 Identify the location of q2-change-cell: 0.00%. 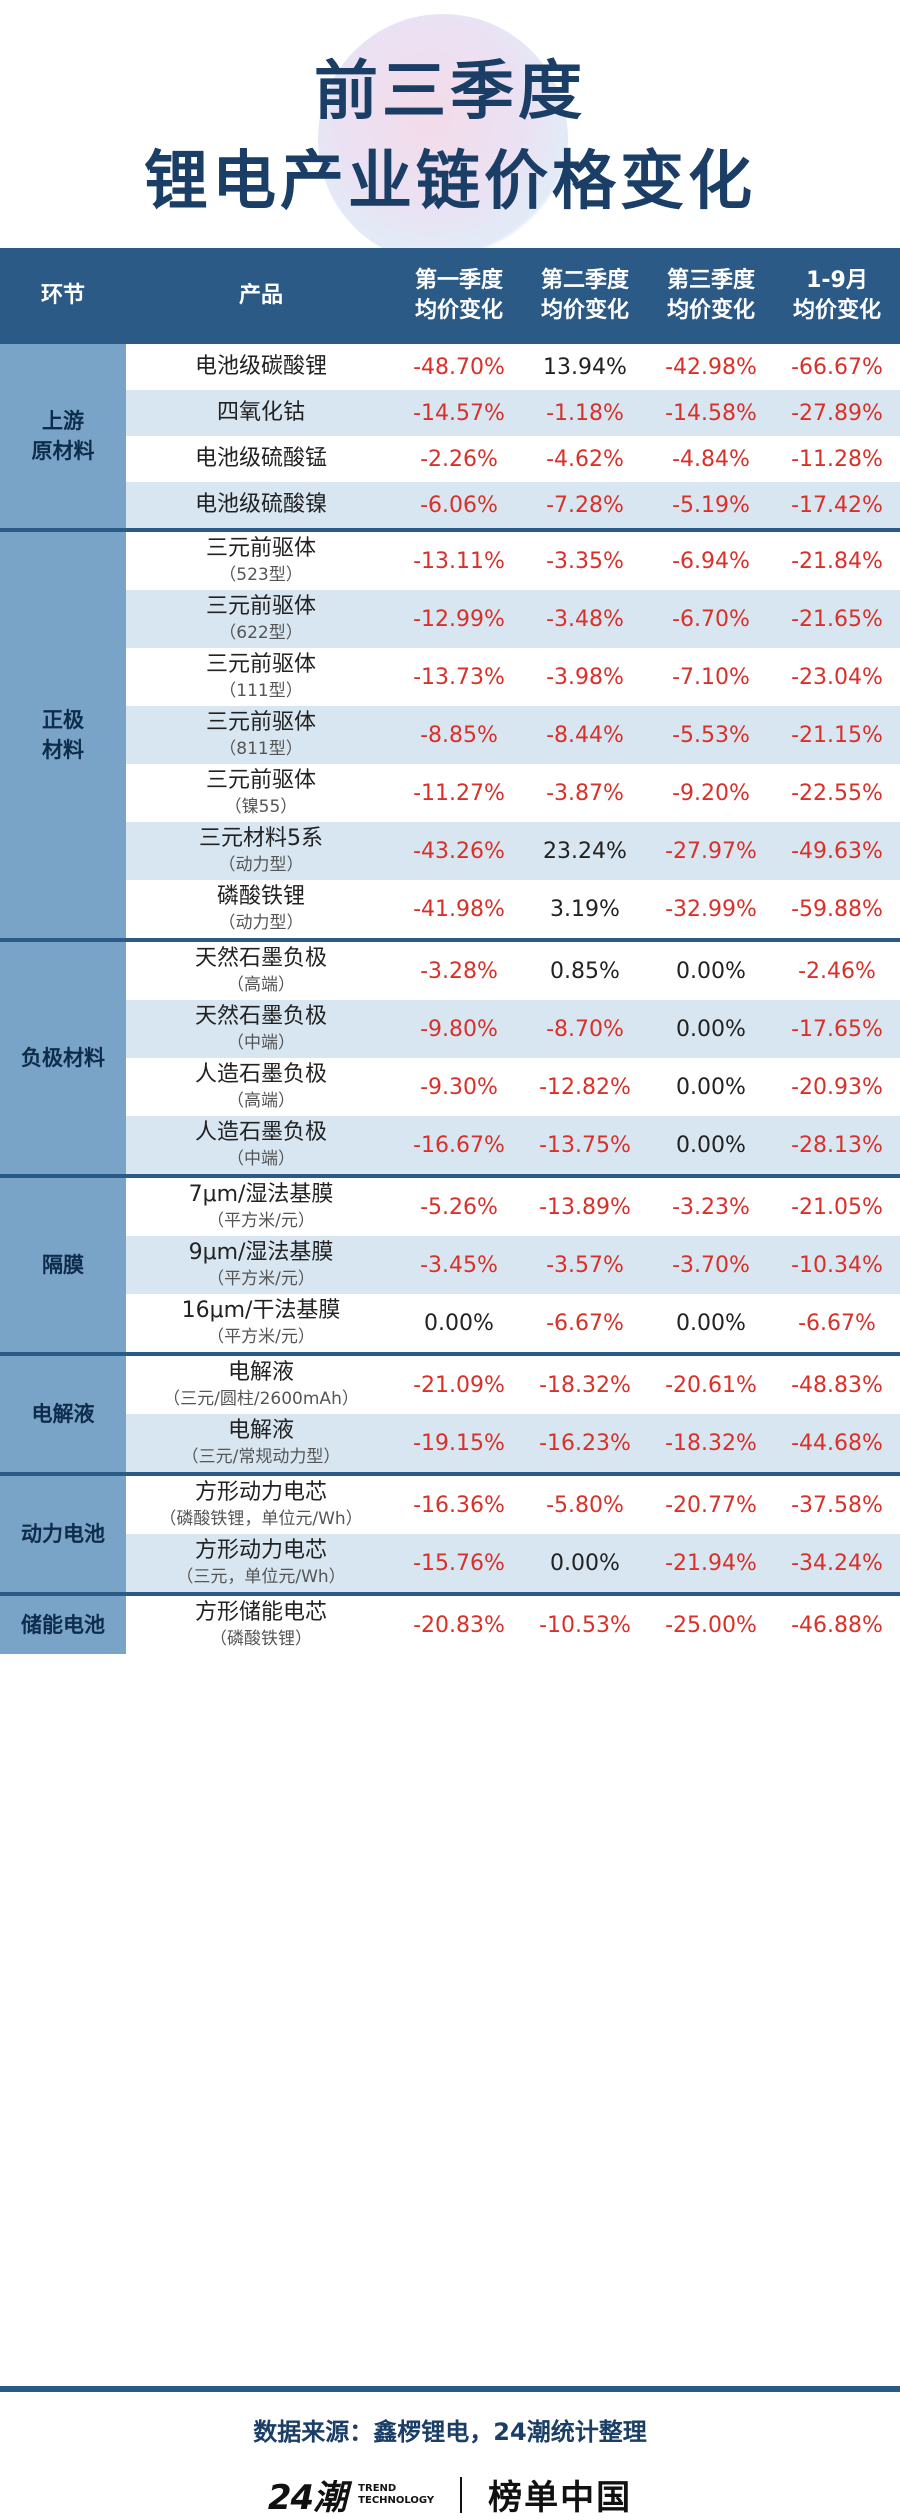
(585, 1563).